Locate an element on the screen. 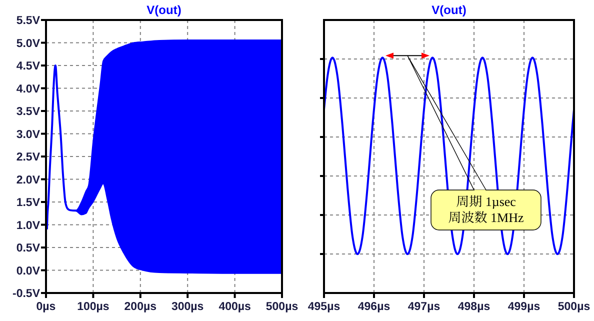  x-tick-label: 100µs is located at coordinates (93, 307).